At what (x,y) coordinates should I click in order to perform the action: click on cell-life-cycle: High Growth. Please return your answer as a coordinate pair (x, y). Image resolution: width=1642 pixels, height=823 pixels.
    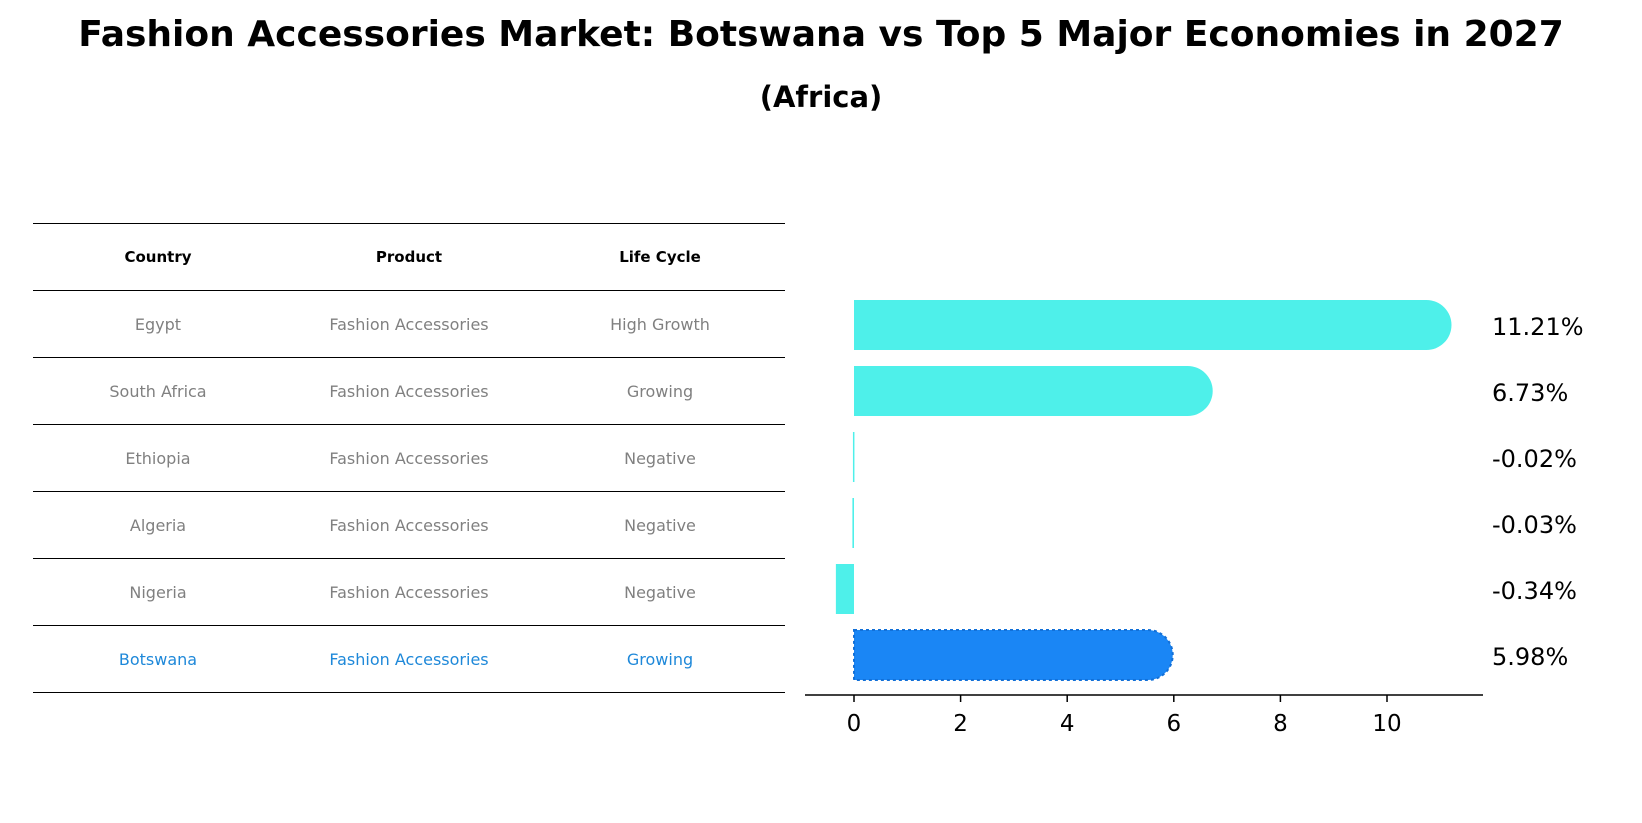
    Looking at the image, I should click on (660, 324).